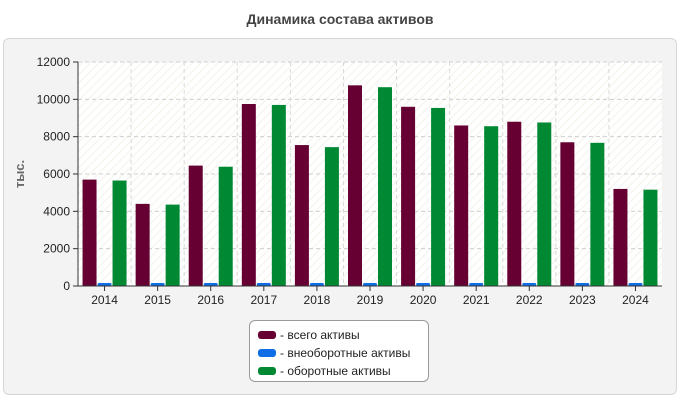  Describe the element at coordinates (544, 204) in the screenshot. I see `bar-current-2022` at that location.